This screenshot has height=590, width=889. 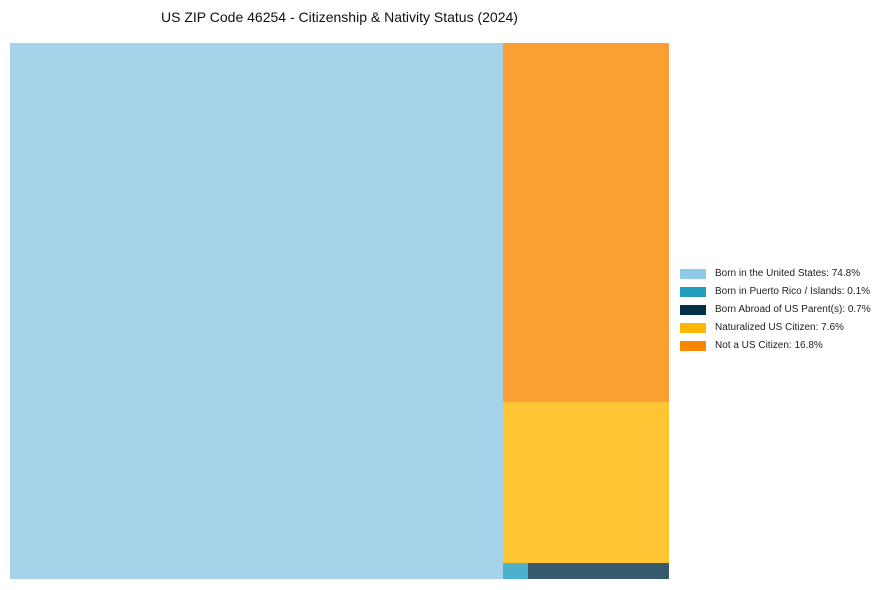 What do you see at coordinates (788, 273) in the screenshot?
I see `legend-label: Born in the United States: 74.8%` at bounding box center [788, 273].